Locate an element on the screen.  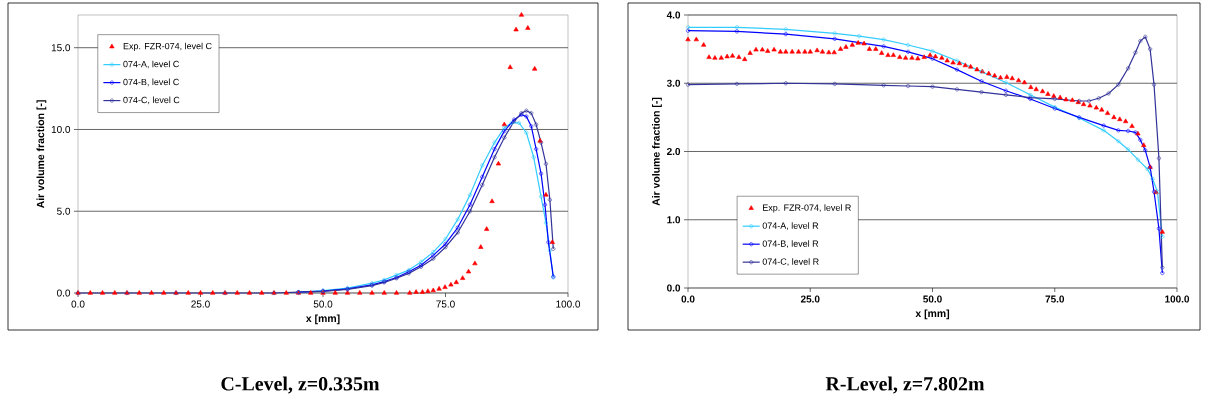
y-tick-label: 15.0 is located at coordinates (61, 48).